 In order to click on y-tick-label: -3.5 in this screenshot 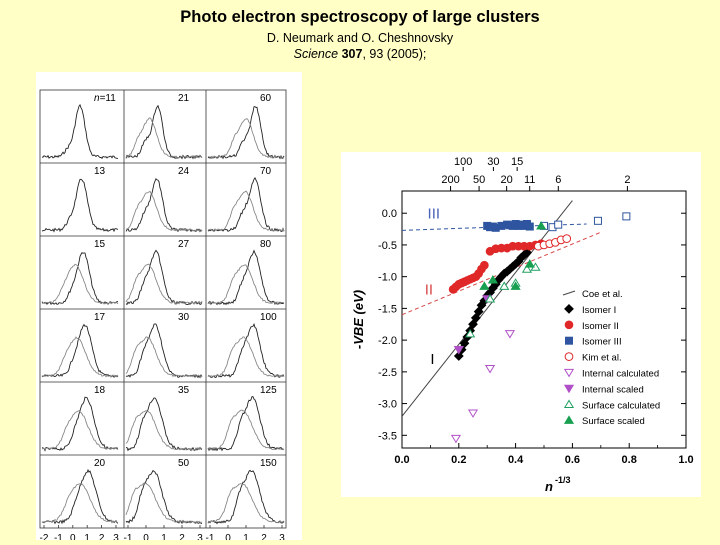, I will do `click(387, 436)`.